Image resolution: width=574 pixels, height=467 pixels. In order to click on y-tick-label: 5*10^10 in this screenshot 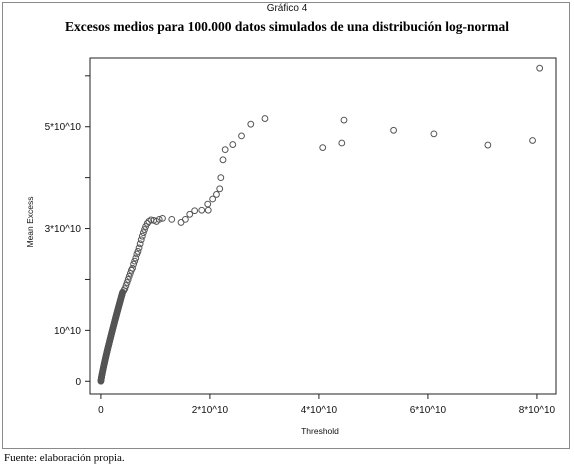, I will do `click(63, 127)`.